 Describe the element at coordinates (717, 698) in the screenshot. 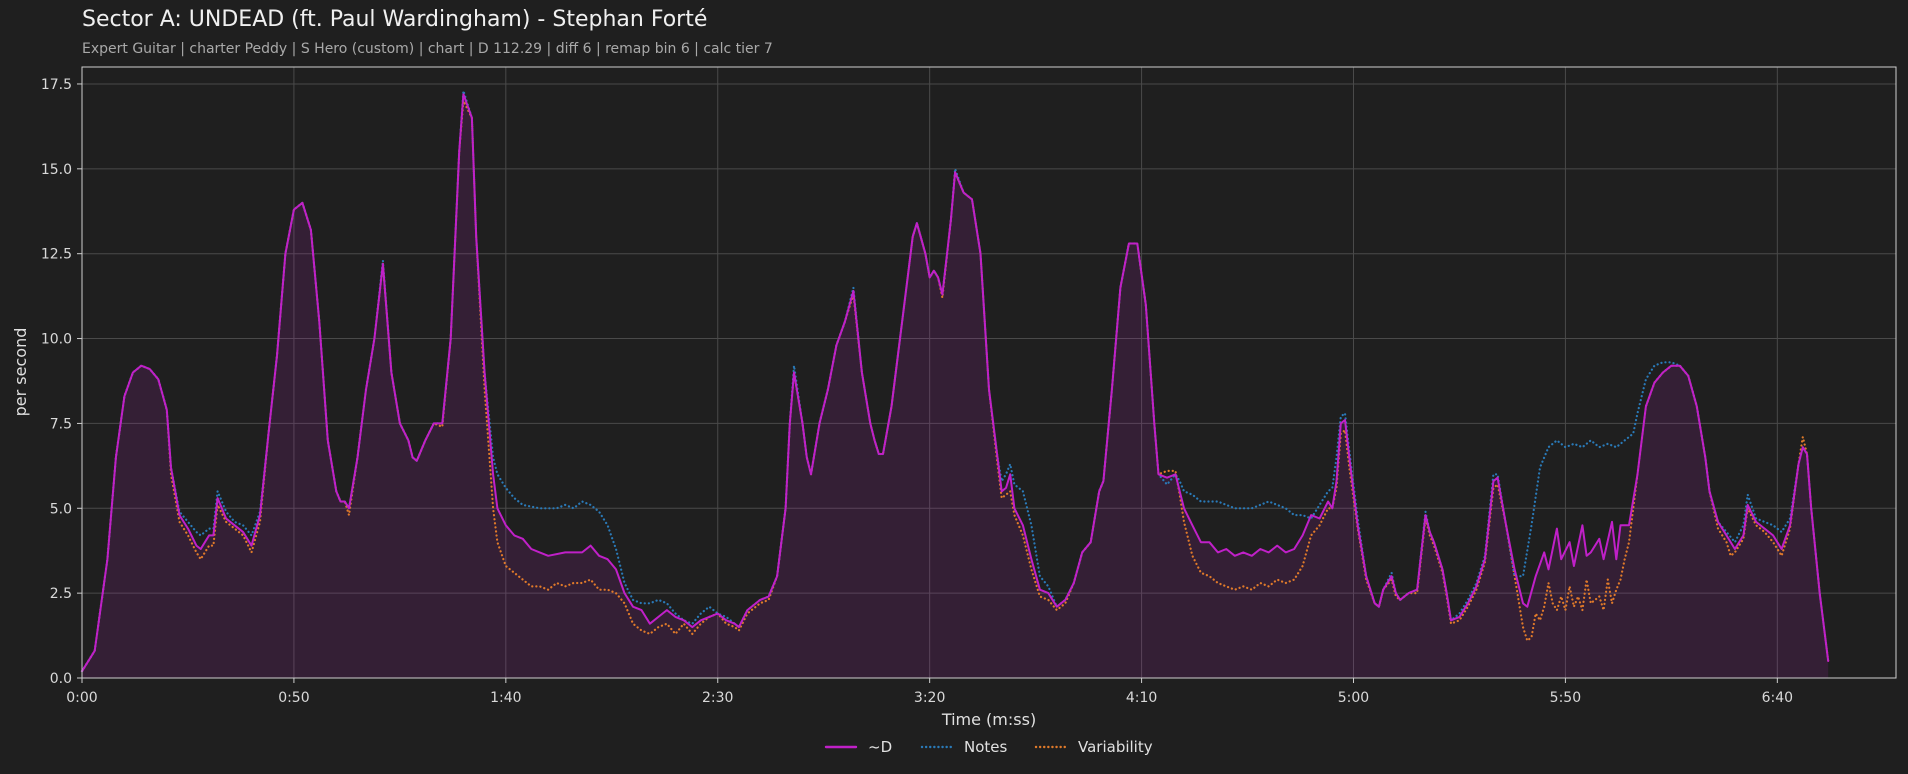

I see `x-tick-label: 2:30` at that location.